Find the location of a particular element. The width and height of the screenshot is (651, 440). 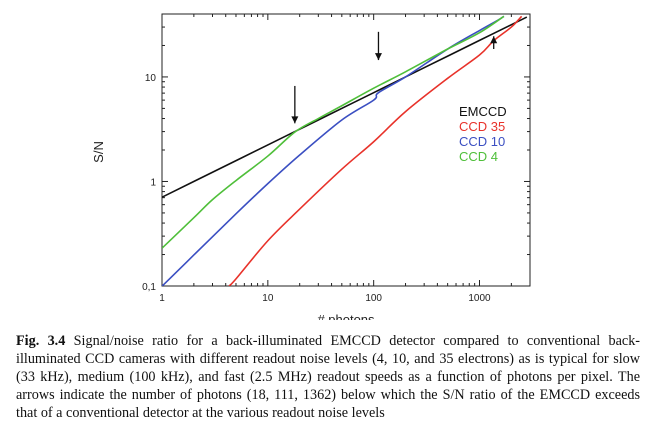

x-tick-label: 1000 is located at coordinates (479, 298).